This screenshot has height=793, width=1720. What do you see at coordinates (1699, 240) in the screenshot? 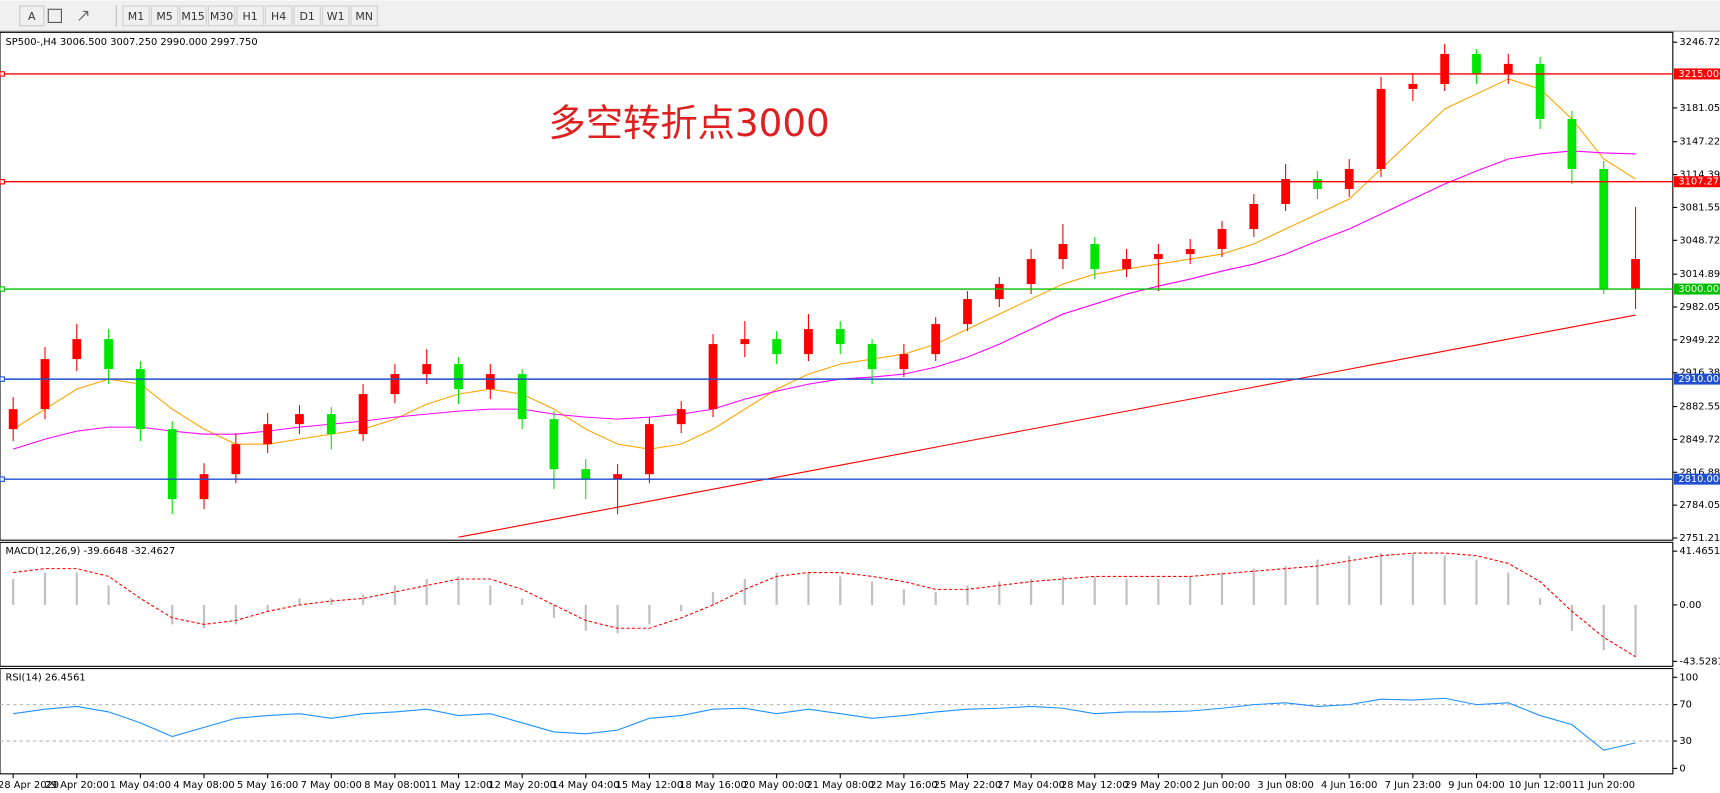
I see `y-tick-label: 3048.720` at bounding box center [1699, 240].